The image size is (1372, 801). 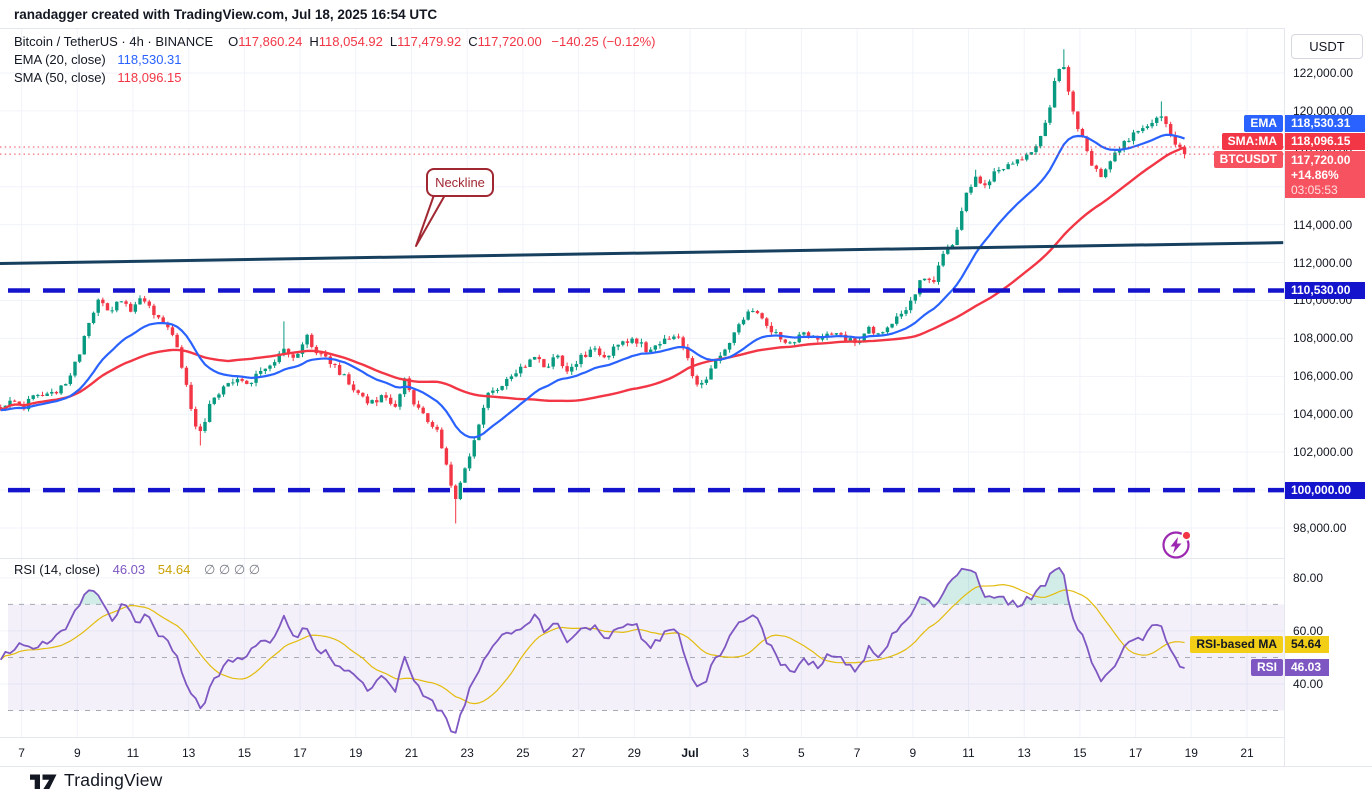 What do you see at coordinates (232, 569) in the screenshot?
I see `rsi-legend-empty-values: ∅ ∅ ∅ ∅` at bounding box center [232, 569].